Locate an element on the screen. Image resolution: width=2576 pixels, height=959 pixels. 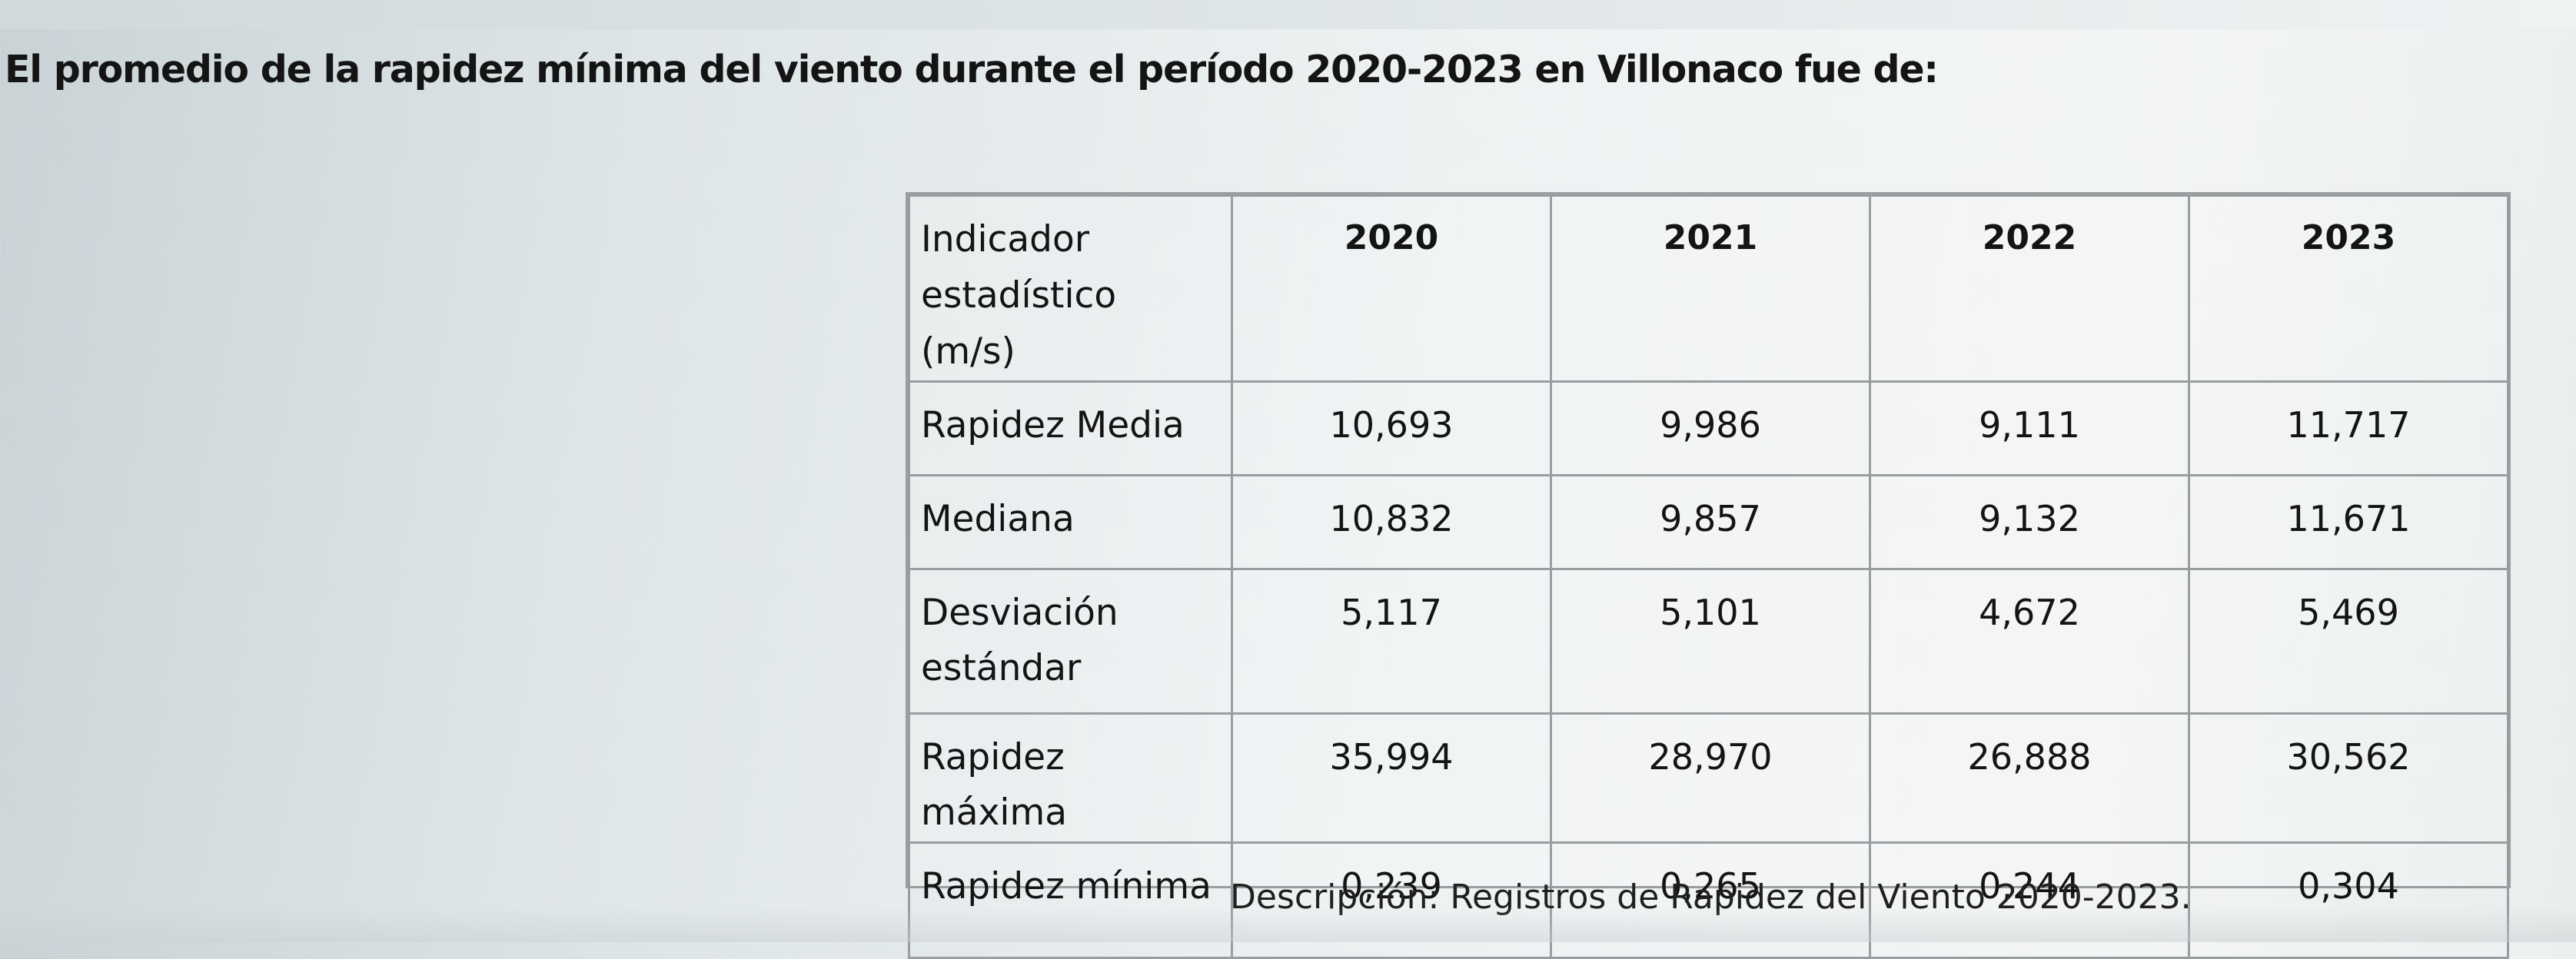
table-cell: 5,101 is located at coordinates (1710, 641).